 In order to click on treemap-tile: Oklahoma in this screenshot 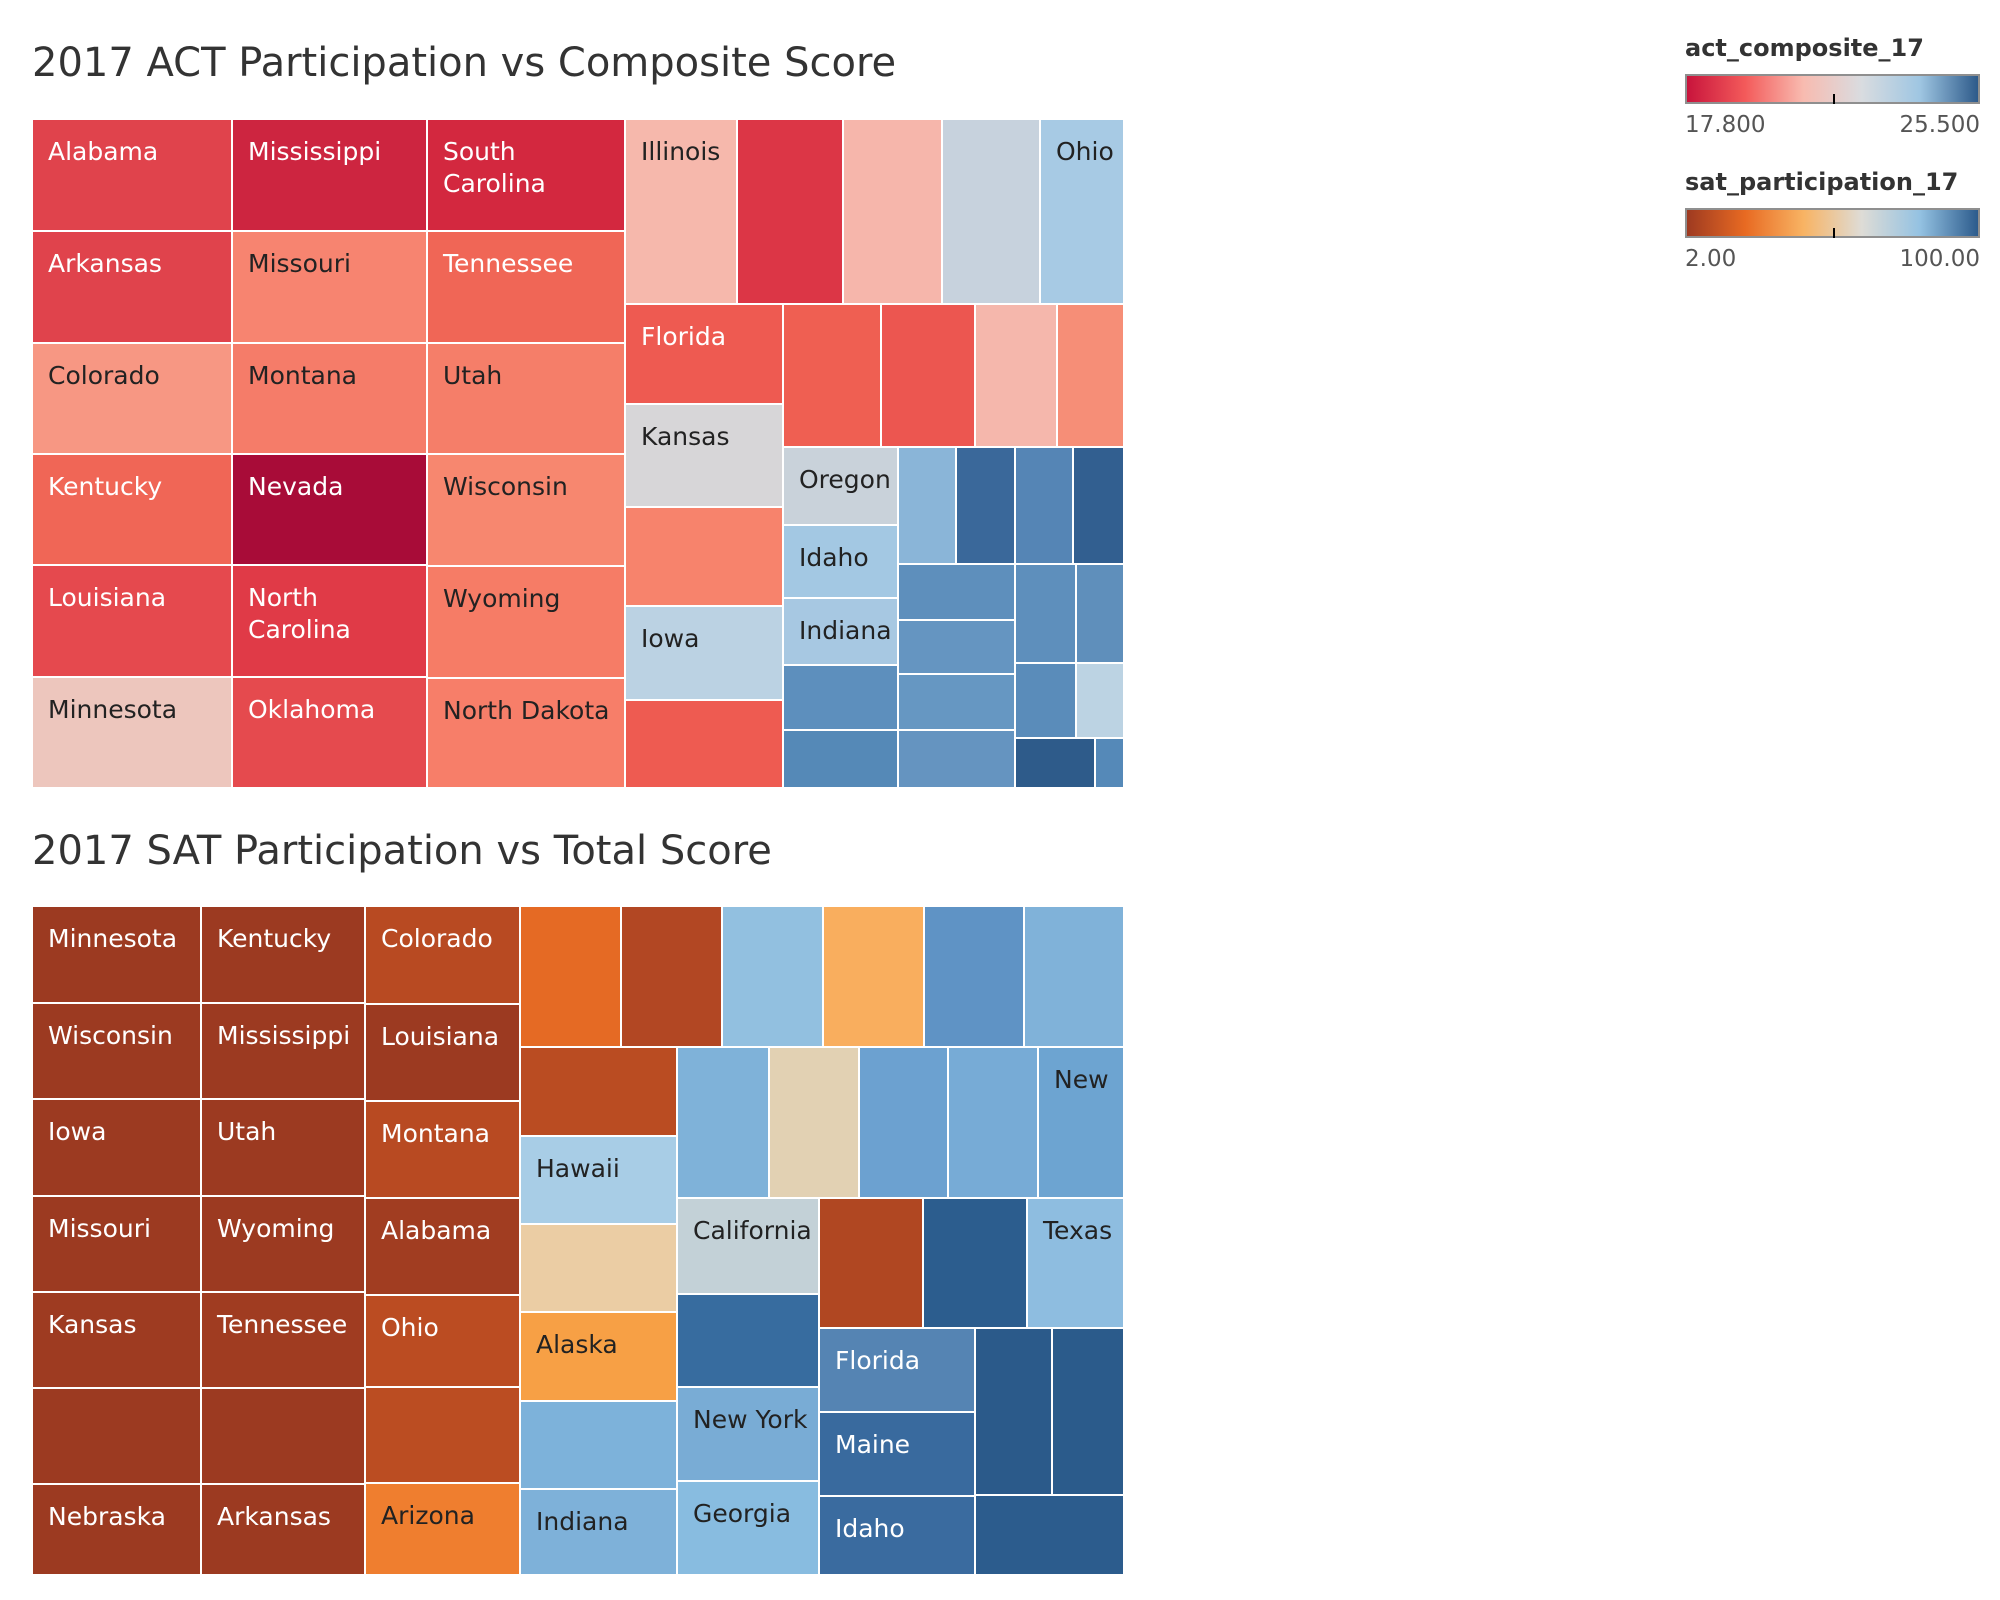, I will do `click(329, 732)`.